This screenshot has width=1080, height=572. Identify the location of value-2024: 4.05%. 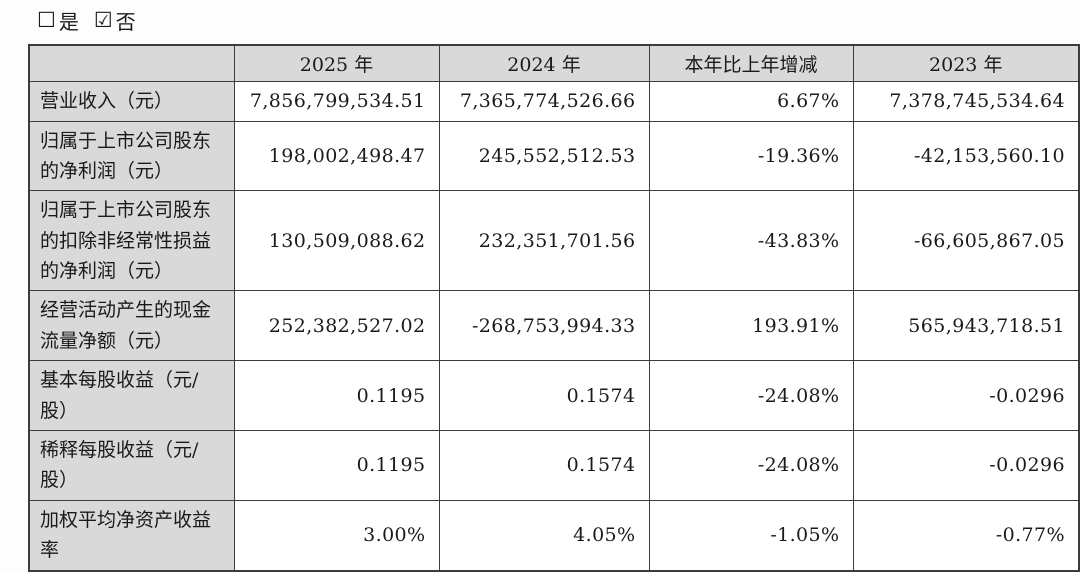
(544, 535).